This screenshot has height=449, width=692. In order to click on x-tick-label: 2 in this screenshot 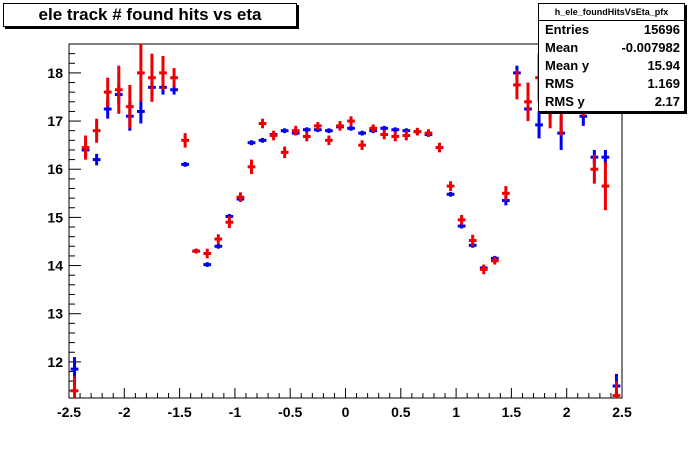, I will do `click(567, 412)`.